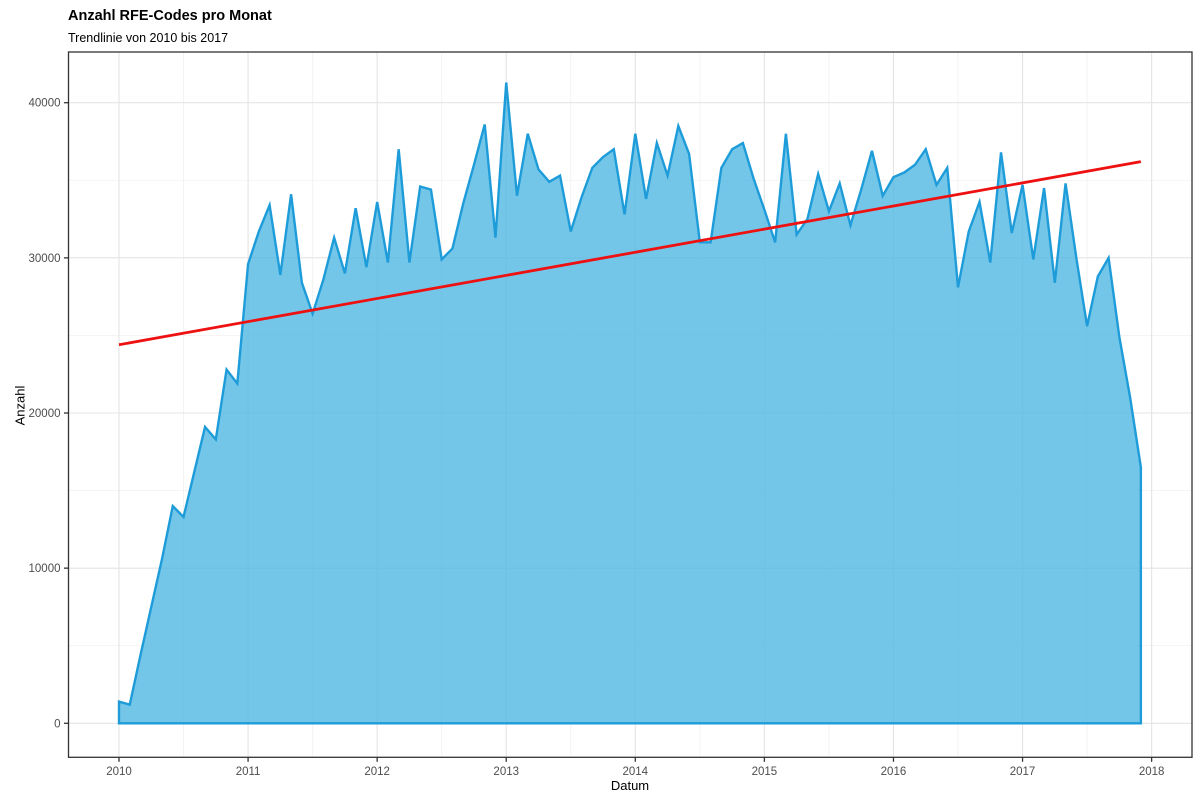  Describe the element at coordinates (170, 16) in the screenshot. I see `chart-title: Anzahl RFE-Codes pro Monat` at that location.